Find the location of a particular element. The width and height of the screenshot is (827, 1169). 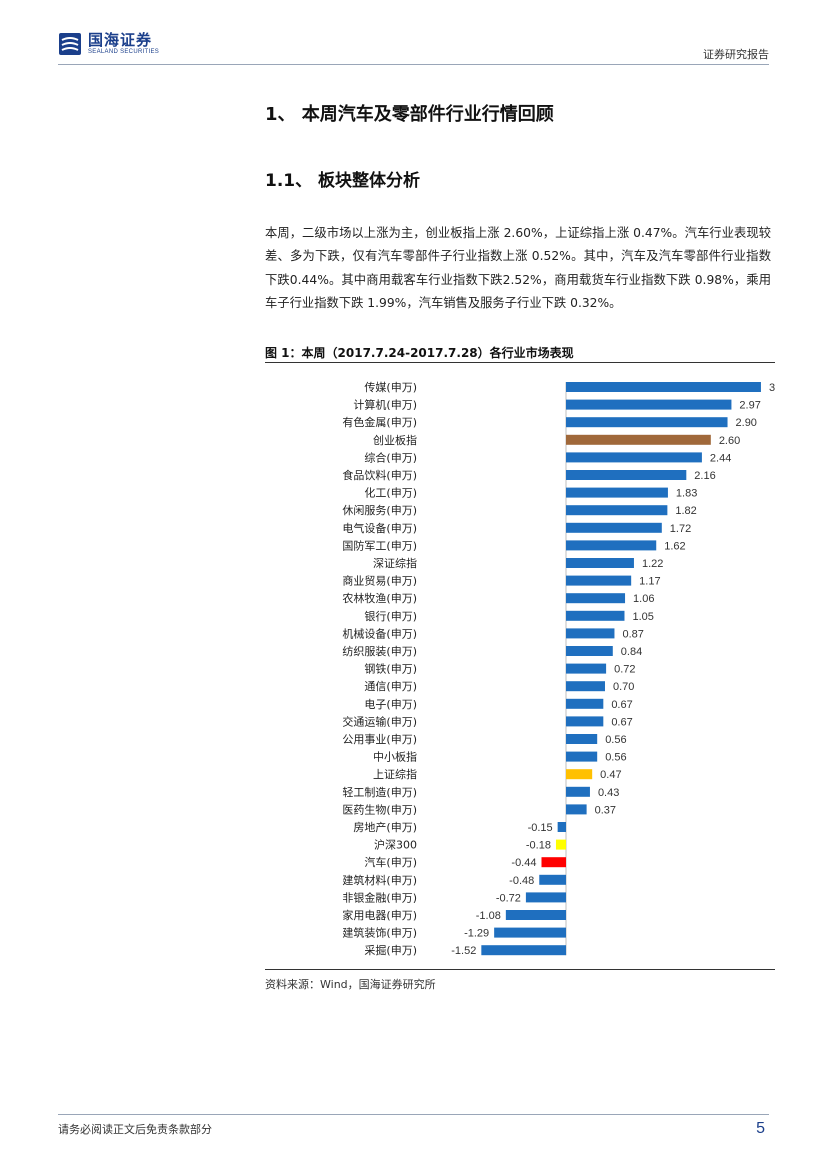

category-label: 创业板指 is located at coordinates (395, 440).